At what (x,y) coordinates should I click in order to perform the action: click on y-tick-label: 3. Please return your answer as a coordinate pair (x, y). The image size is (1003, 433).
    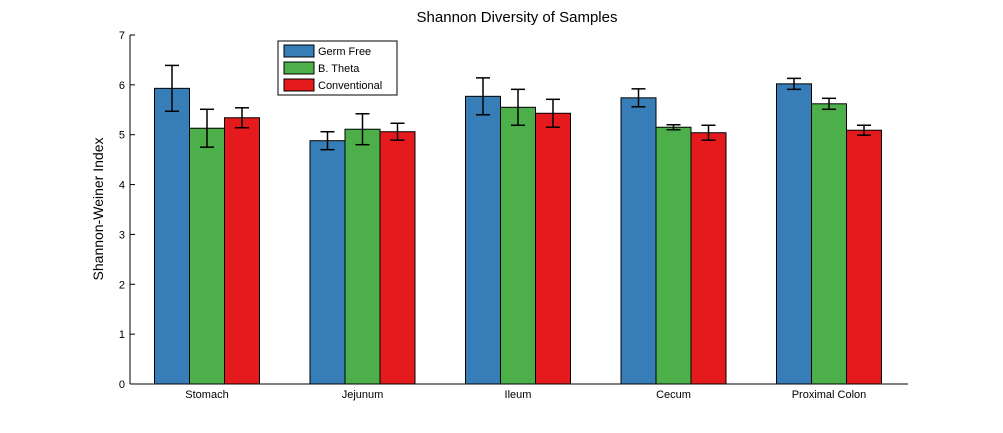
    Looking at the image, I should click on (122, 235).